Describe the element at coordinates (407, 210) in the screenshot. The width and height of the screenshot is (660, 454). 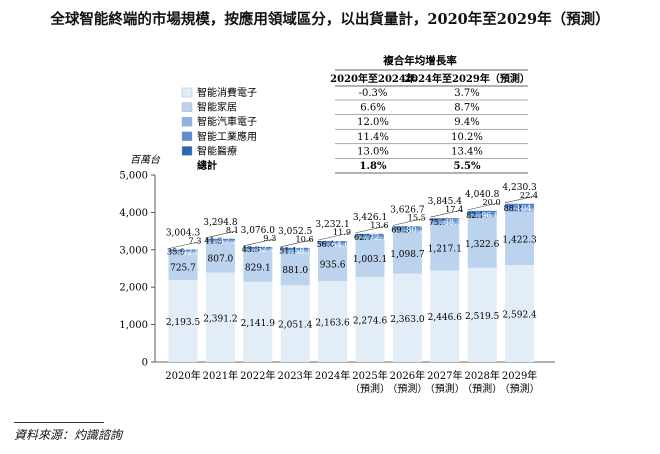
I see `total-label: 3,626.7` at that location.